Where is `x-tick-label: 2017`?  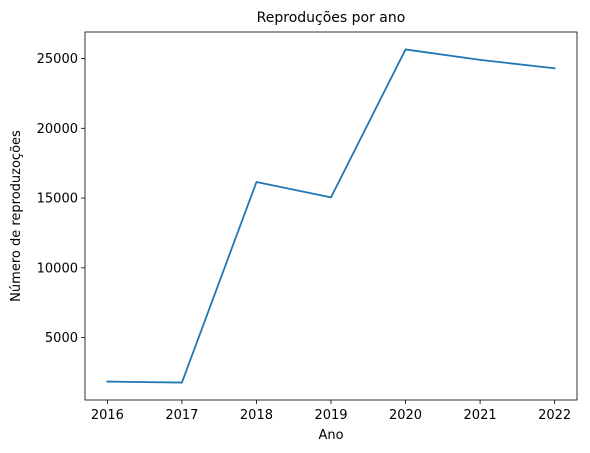
x-tick-label: 2017 is located at coordinates (181, 415).